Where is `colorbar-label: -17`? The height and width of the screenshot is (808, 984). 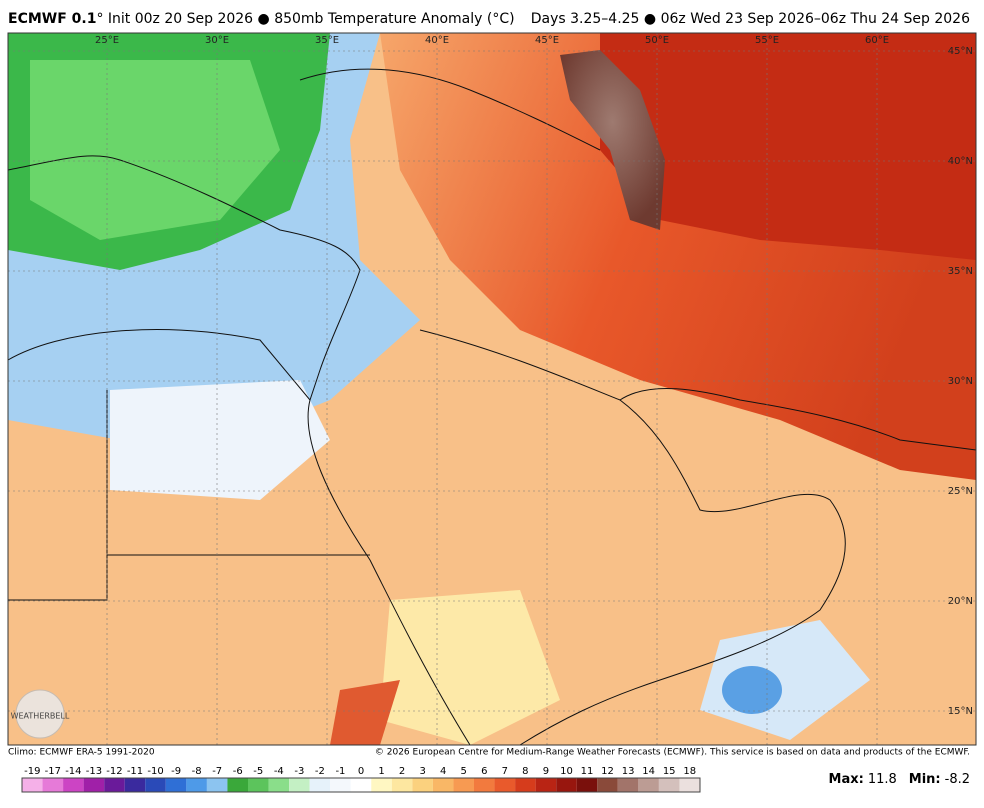 colorbar-label: -17 is located at coordinates (53, 771).